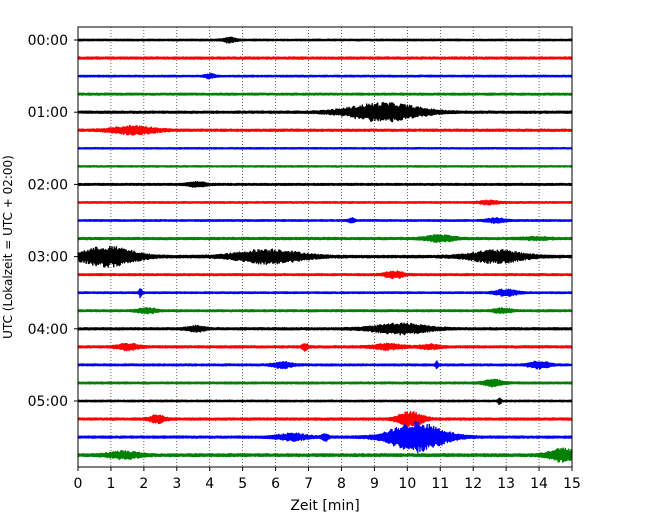 The width and height of the screenshot is (650, 520). I want to click on x-tick-label: 5, so click(242, 484).